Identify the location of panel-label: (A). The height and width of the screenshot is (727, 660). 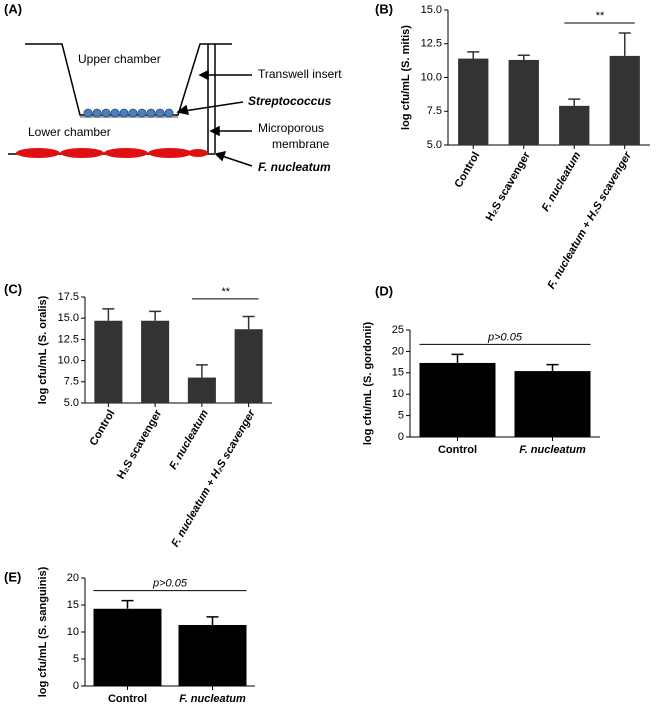
(13, 8).